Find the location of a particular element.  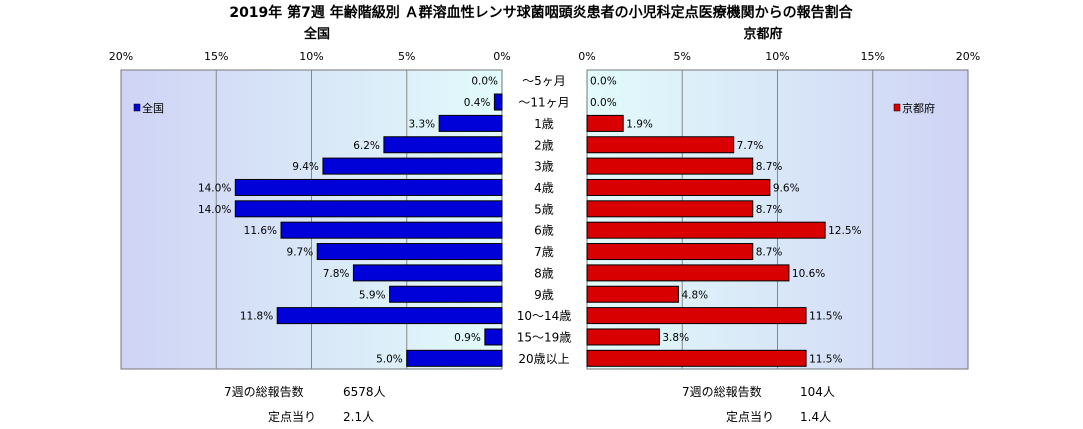

footer-national-per-label: 定点当り is located at coordinates (292, 417).